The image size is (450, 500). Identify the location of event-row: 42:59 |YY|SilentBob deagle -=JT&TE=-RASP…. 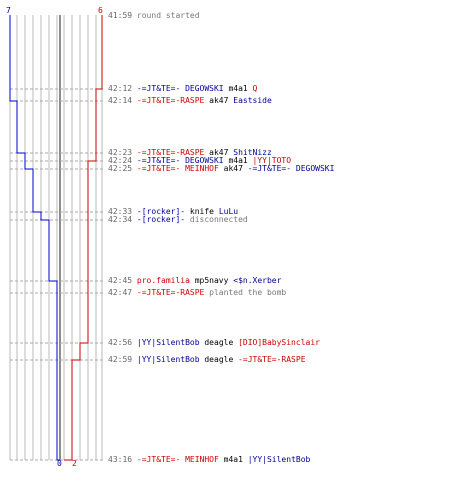
(207, 360).